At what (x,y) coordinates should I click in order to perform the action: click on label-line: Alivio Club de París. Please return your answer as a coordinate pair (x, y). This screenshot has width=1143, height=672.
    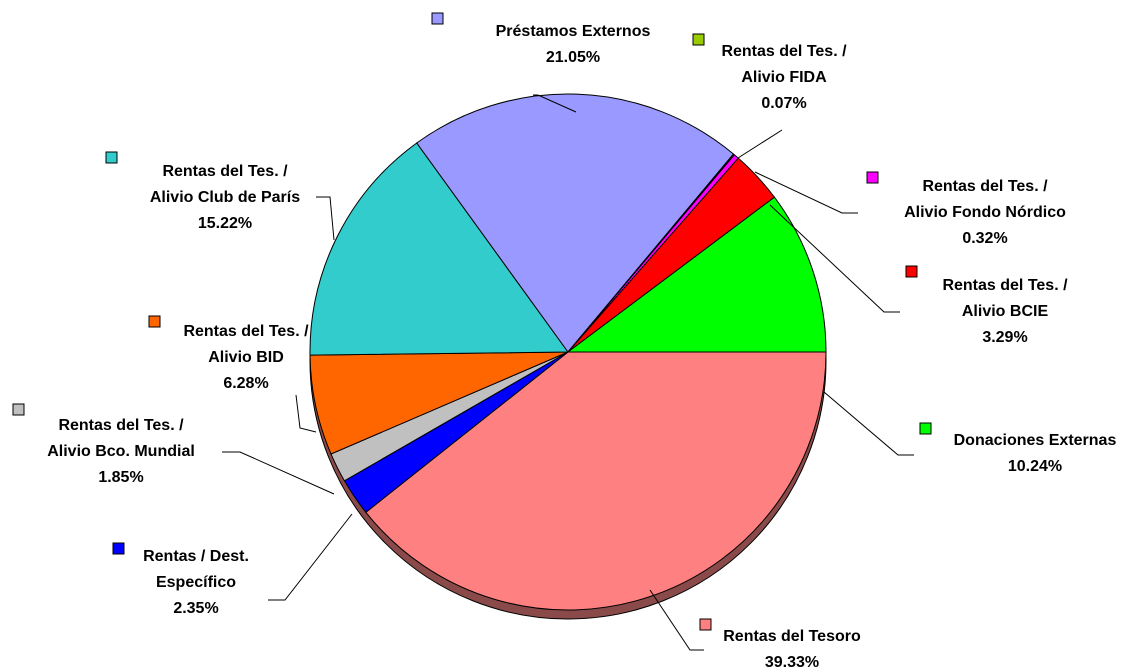
    Looking at the image, I should click on (225, 197).